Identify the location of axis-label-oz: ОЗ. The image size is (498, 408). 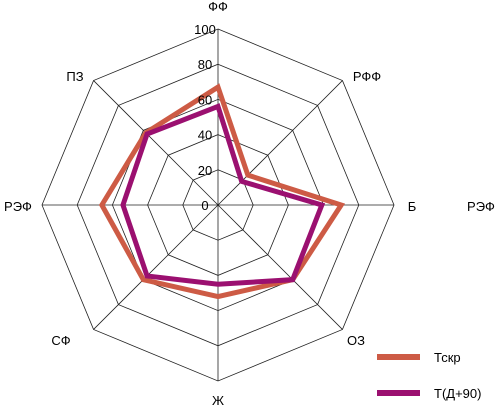
(356, 340).